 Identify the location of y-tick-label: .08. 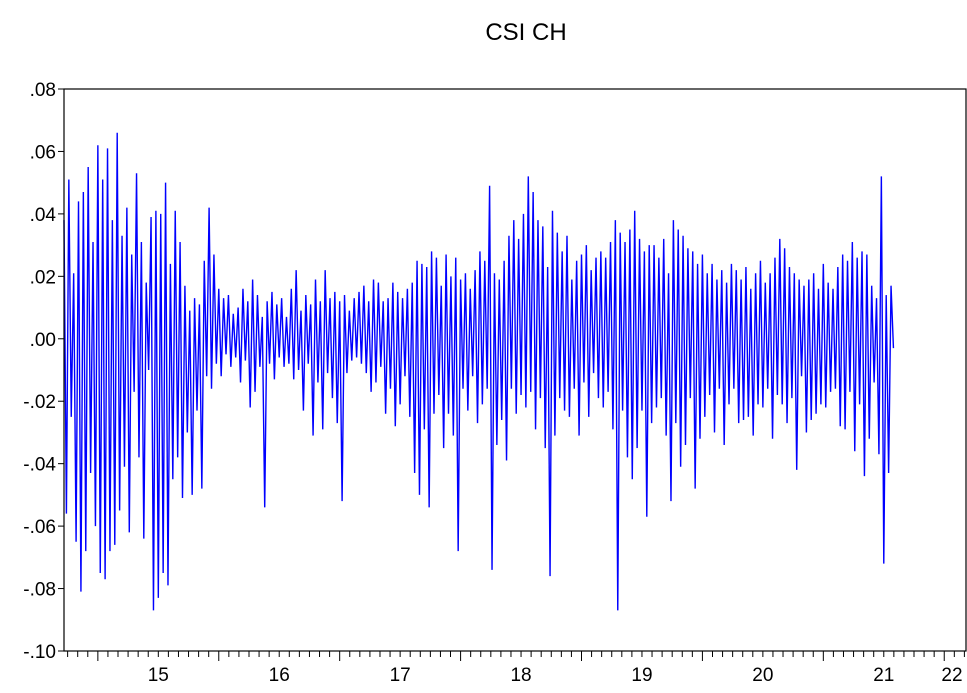
(43, 90).